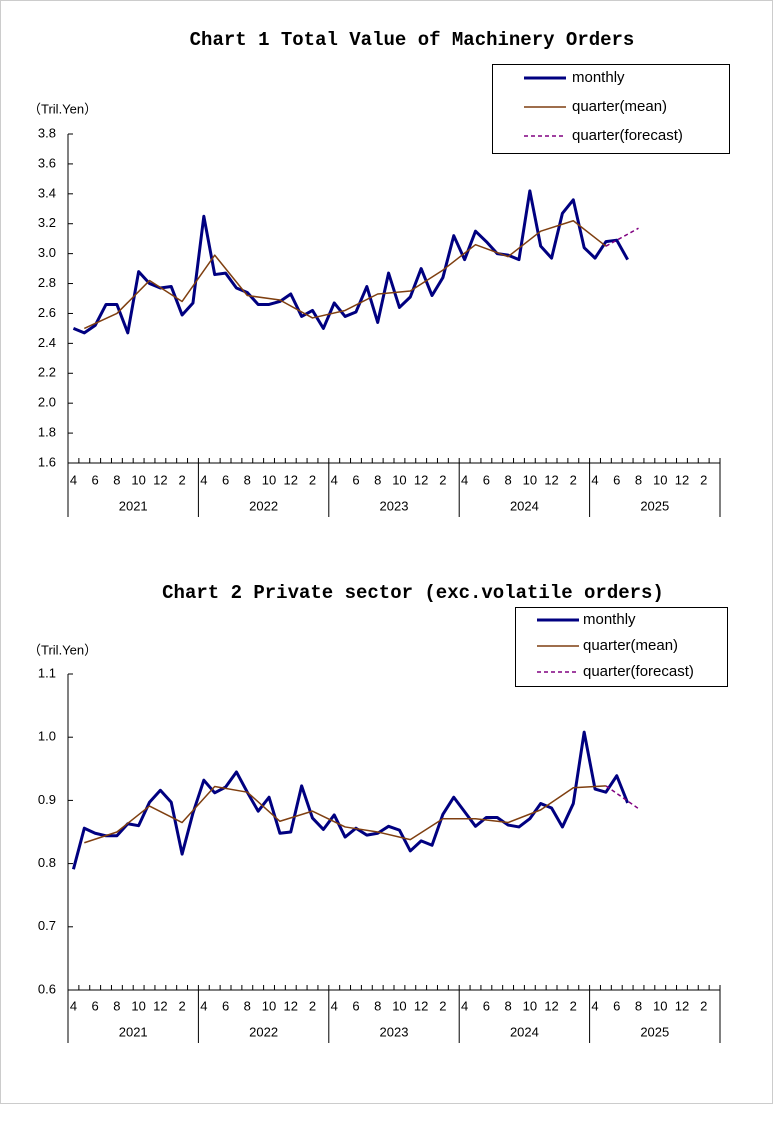 This screenshot has width=782, height=1140. What do you see at coordinates (47, 162) in the screenshot?
I see `y-tick-label: 3.6` at bounding box center [47, 162].